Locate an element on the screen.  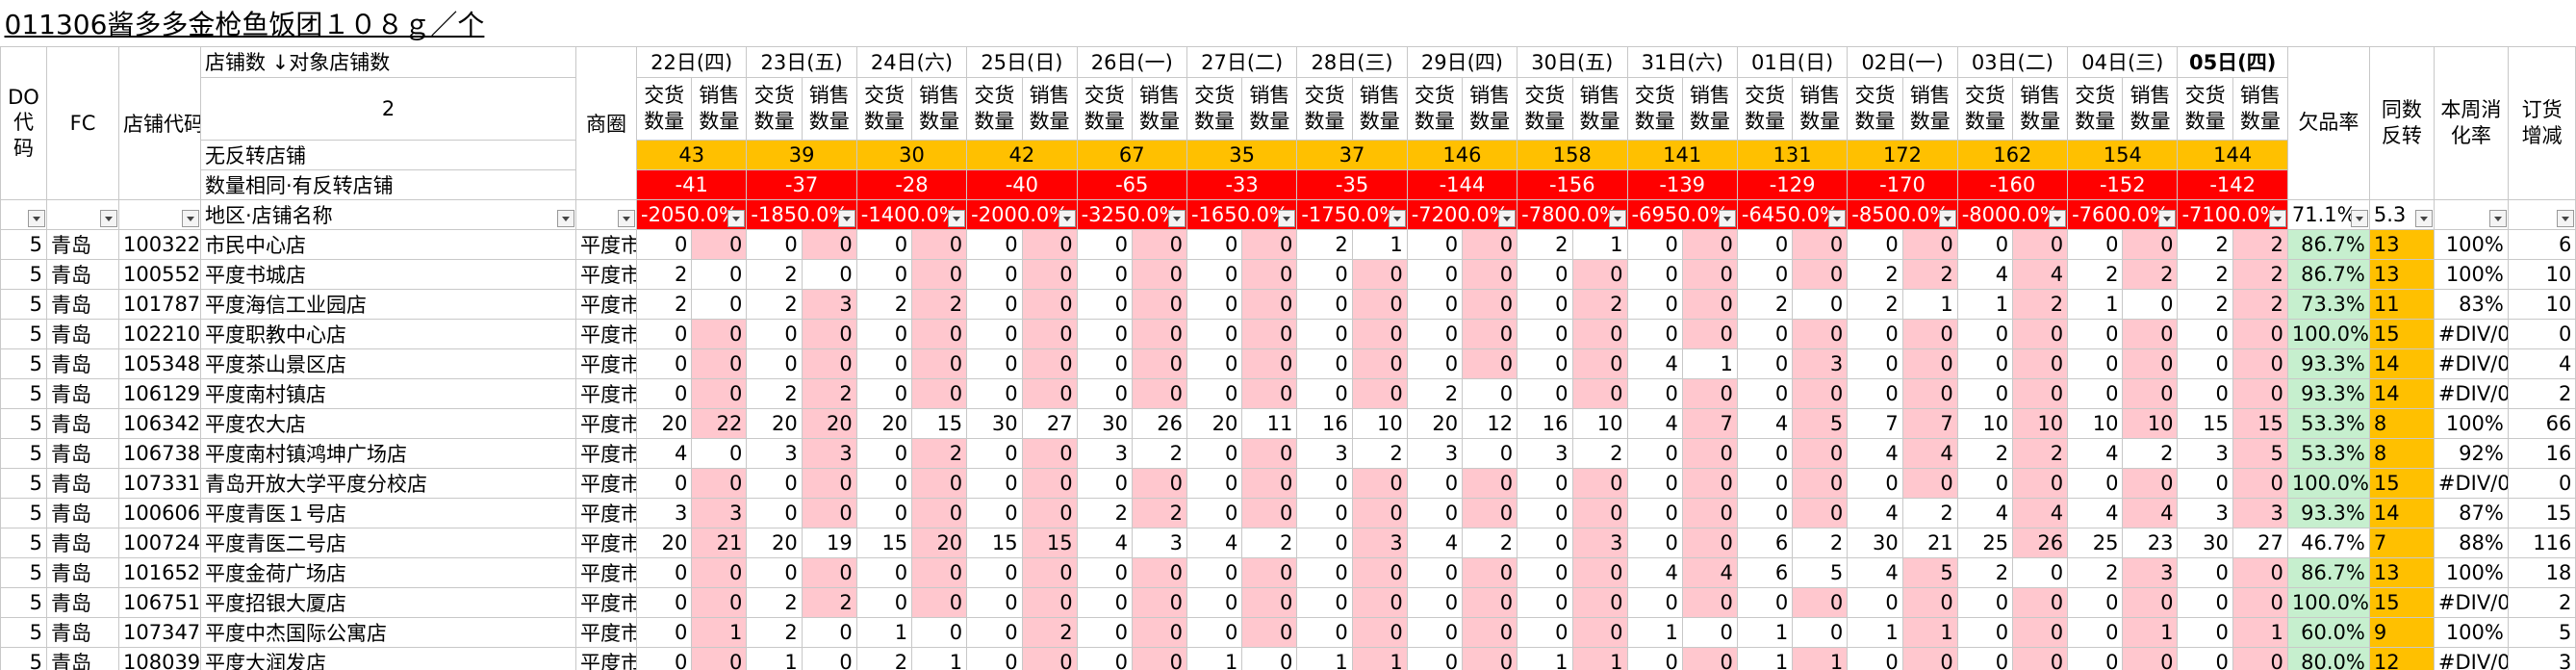
district: 平度市 is located at coordinates (606, 632).